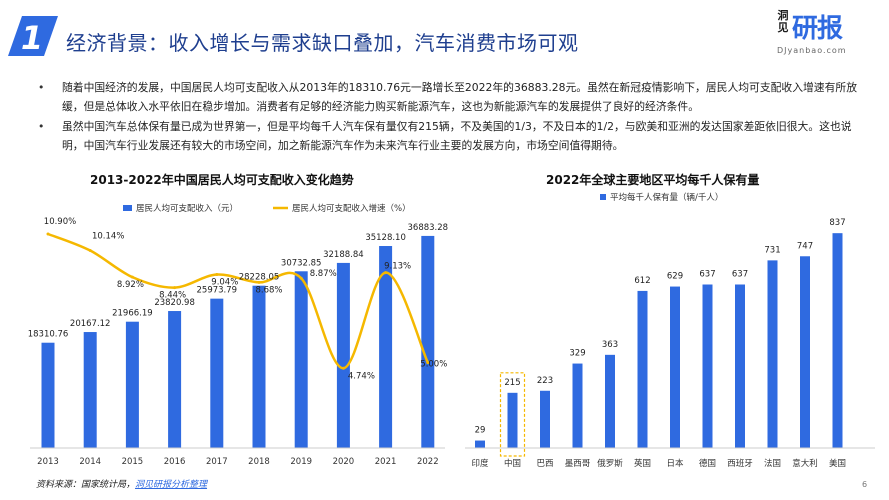 The width and height of the screenshot is (889, 500). I want to click on income-x-tick-2022: 2022, so click(428, 462).